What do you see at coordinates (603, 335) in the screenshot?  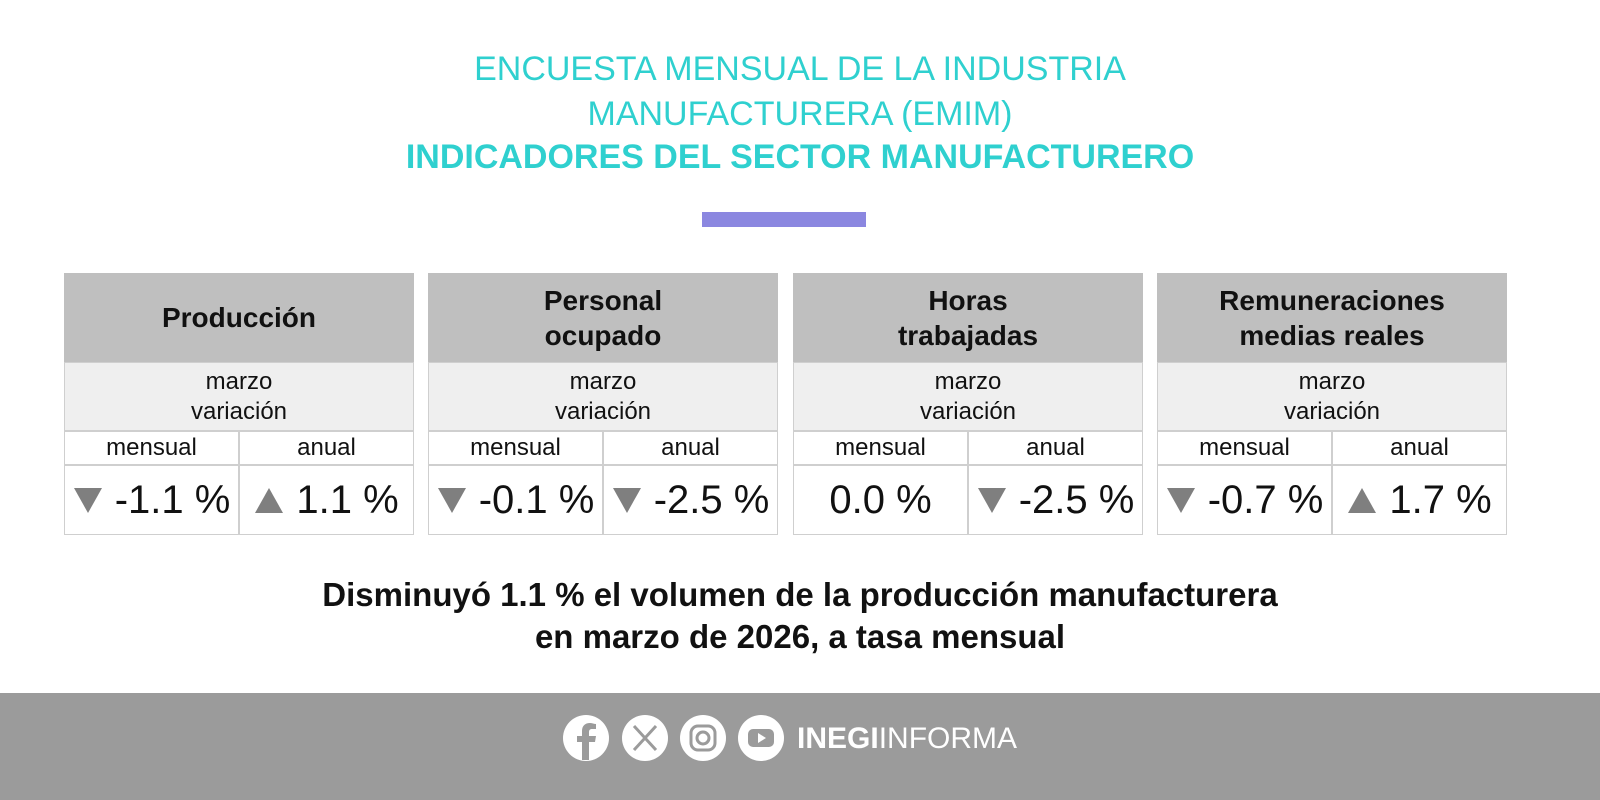 I see `group-name-line: ocupado` at bounding box center [603, 335].